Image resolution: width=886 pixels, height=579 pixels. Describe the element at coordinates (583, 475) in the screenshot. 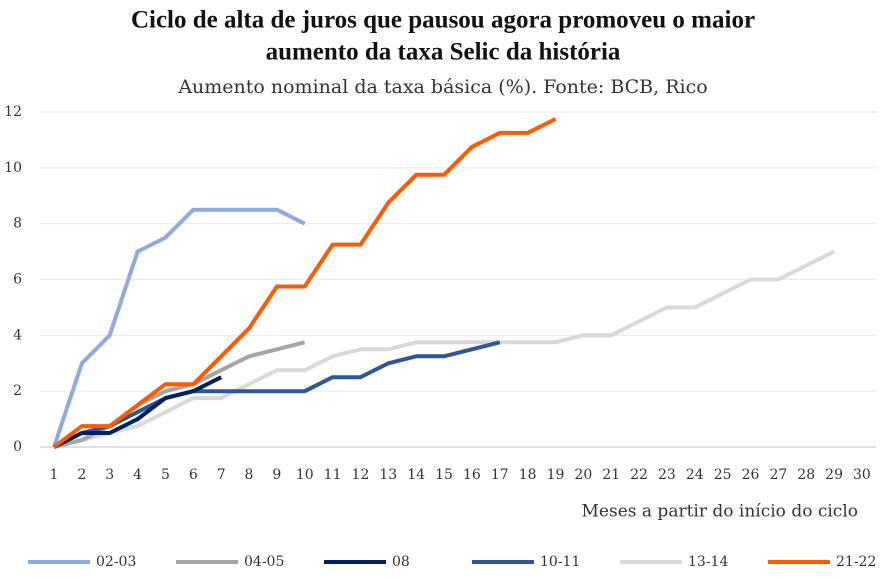

I see `x-tick-label: 20` at that location.